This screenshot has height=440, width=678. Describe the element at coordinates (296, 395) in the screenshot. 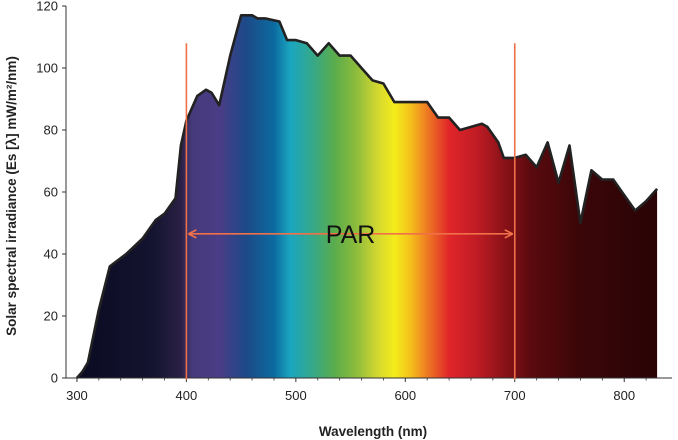

I see `x-tick-label: 500` at that location.